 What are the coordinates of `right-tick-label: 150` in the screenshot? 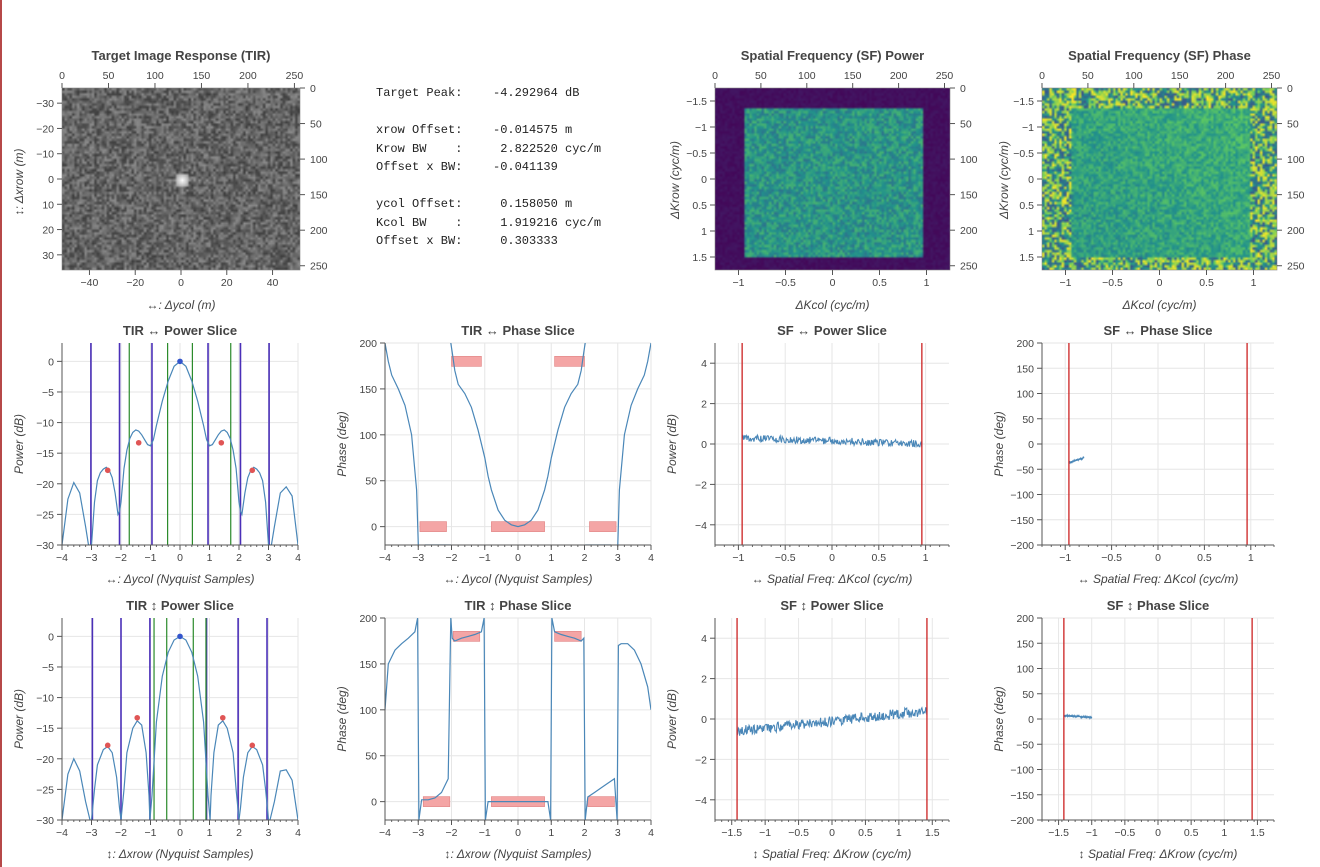 It's located at (1296, 196).